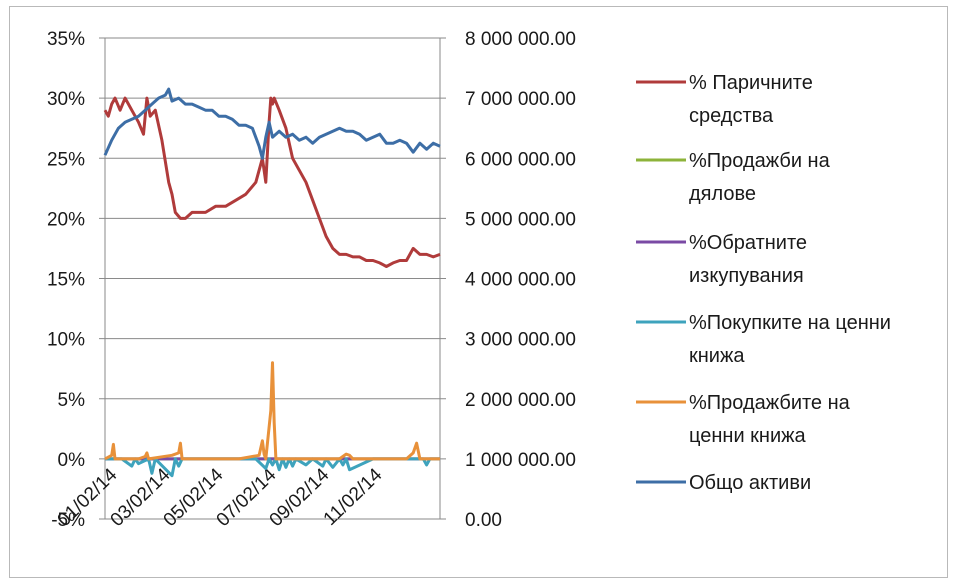 This screenshot has height=581, width=953. What do you see at coordinates (770, 403) in the screenshot?
I see `legend-label: %Продажбите на` at bounding box center [770, 403].